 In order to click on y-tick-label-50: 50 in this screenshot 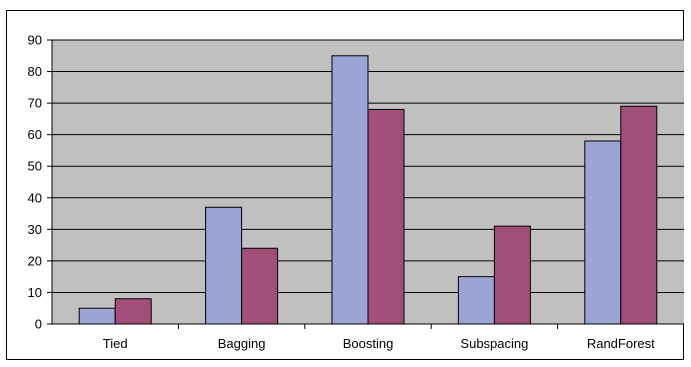, I will do `click(35, 166)`.